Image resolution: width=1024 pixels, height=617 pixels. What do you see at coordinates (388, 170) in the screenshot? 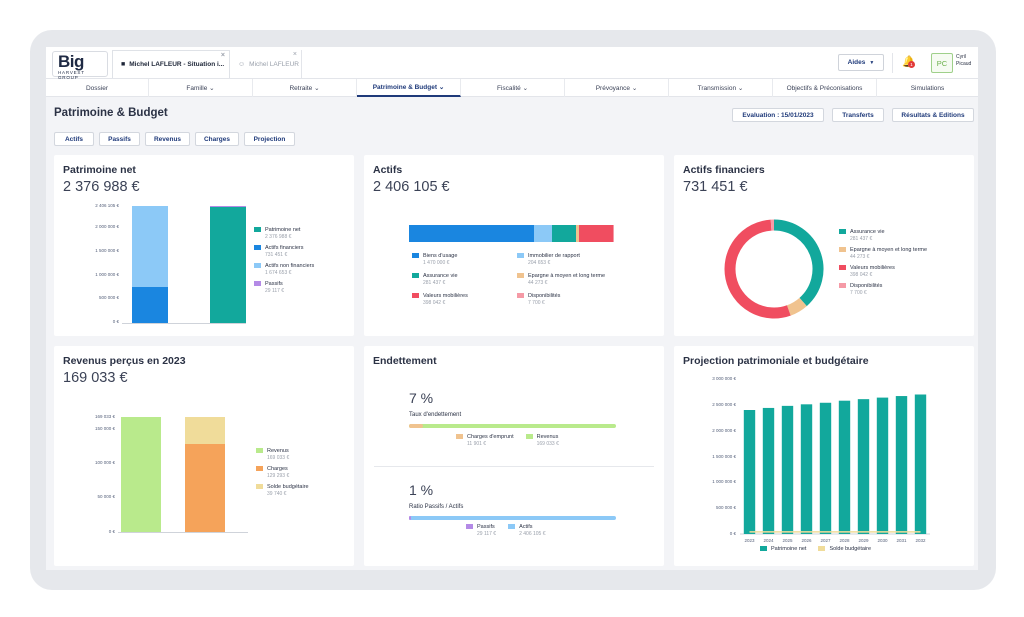
I see `card-title: Actifs` at bounding box center [388, 170].